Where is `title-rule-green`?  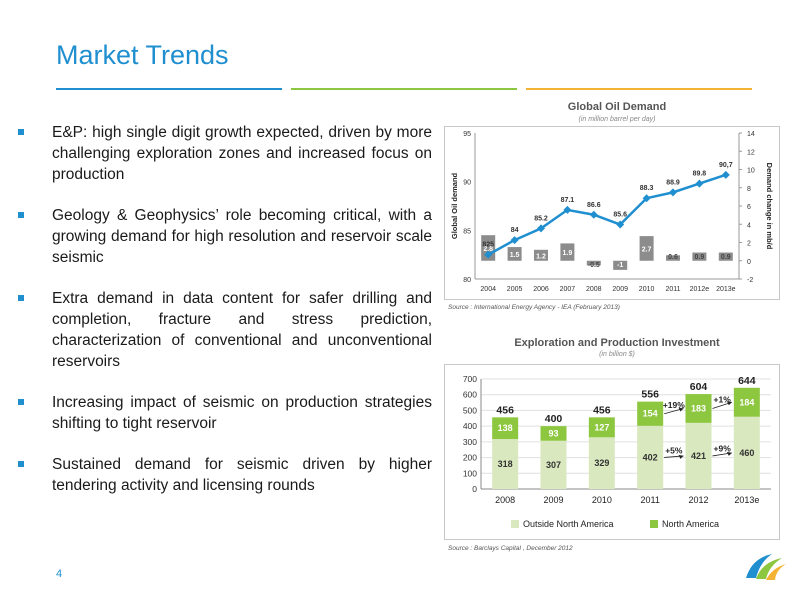 title-rule-green is located at coordinates (404, 89).